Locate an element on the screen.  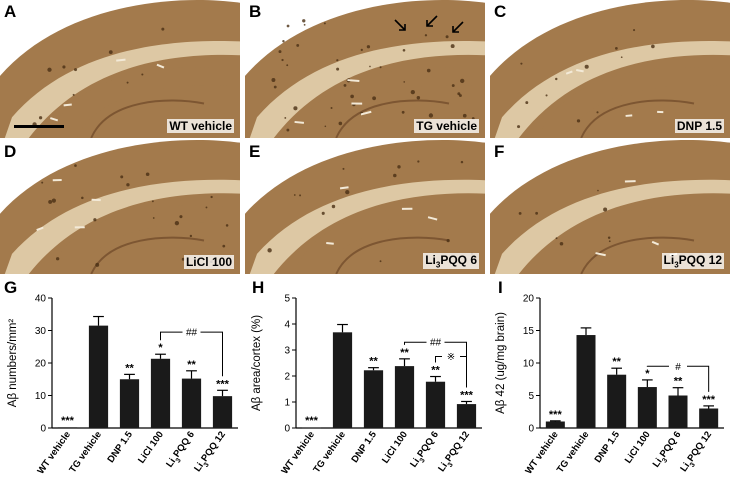
panel-letter: D is located at coordinates (10, 151).